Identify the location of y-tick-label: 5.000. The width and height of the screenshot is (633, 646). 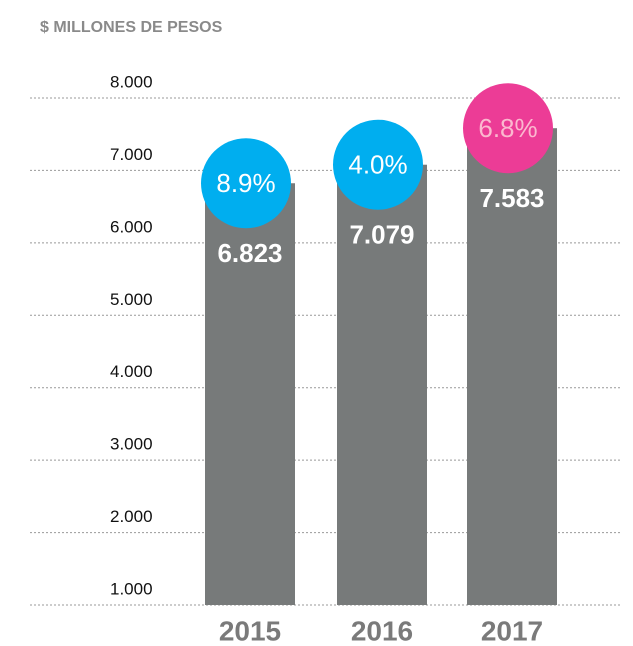
(131, 299).